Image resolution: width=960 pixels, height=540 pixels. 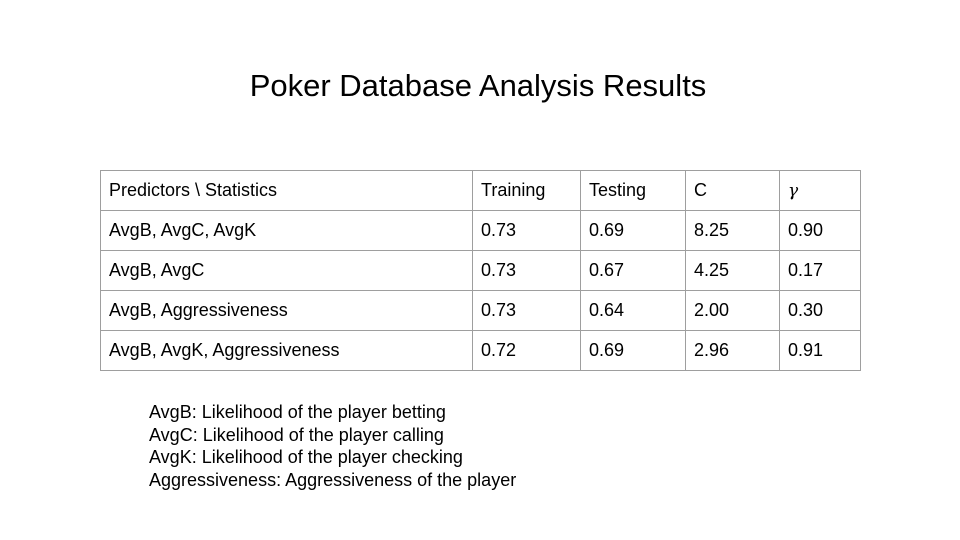 What do you see at coordinates (286, 190) in the screenshot?
I see `header-predictors: Predictors \ Statistics` at bounding box center [286, 190].